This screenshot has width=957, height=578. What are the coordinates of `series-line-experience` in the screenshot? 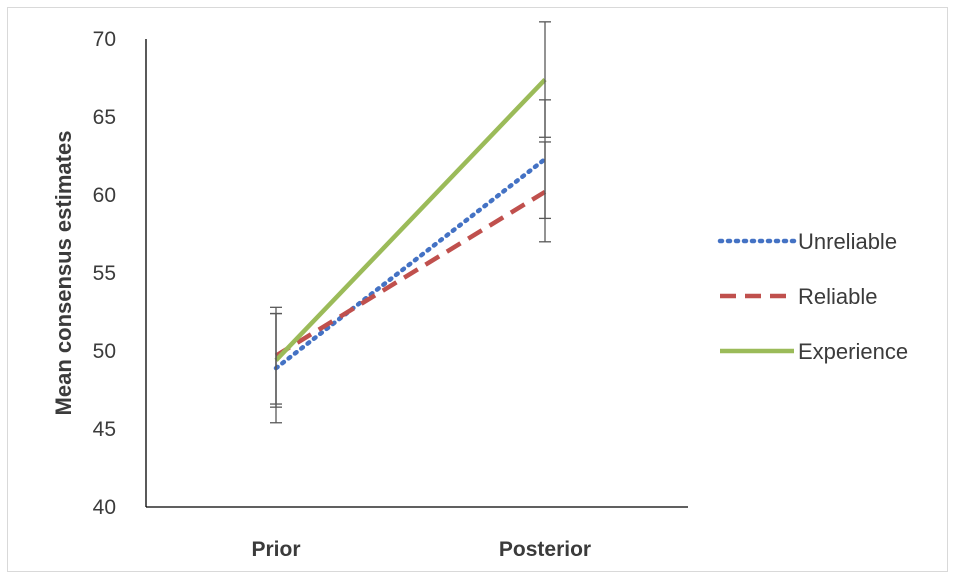 It's located at (410, 220).